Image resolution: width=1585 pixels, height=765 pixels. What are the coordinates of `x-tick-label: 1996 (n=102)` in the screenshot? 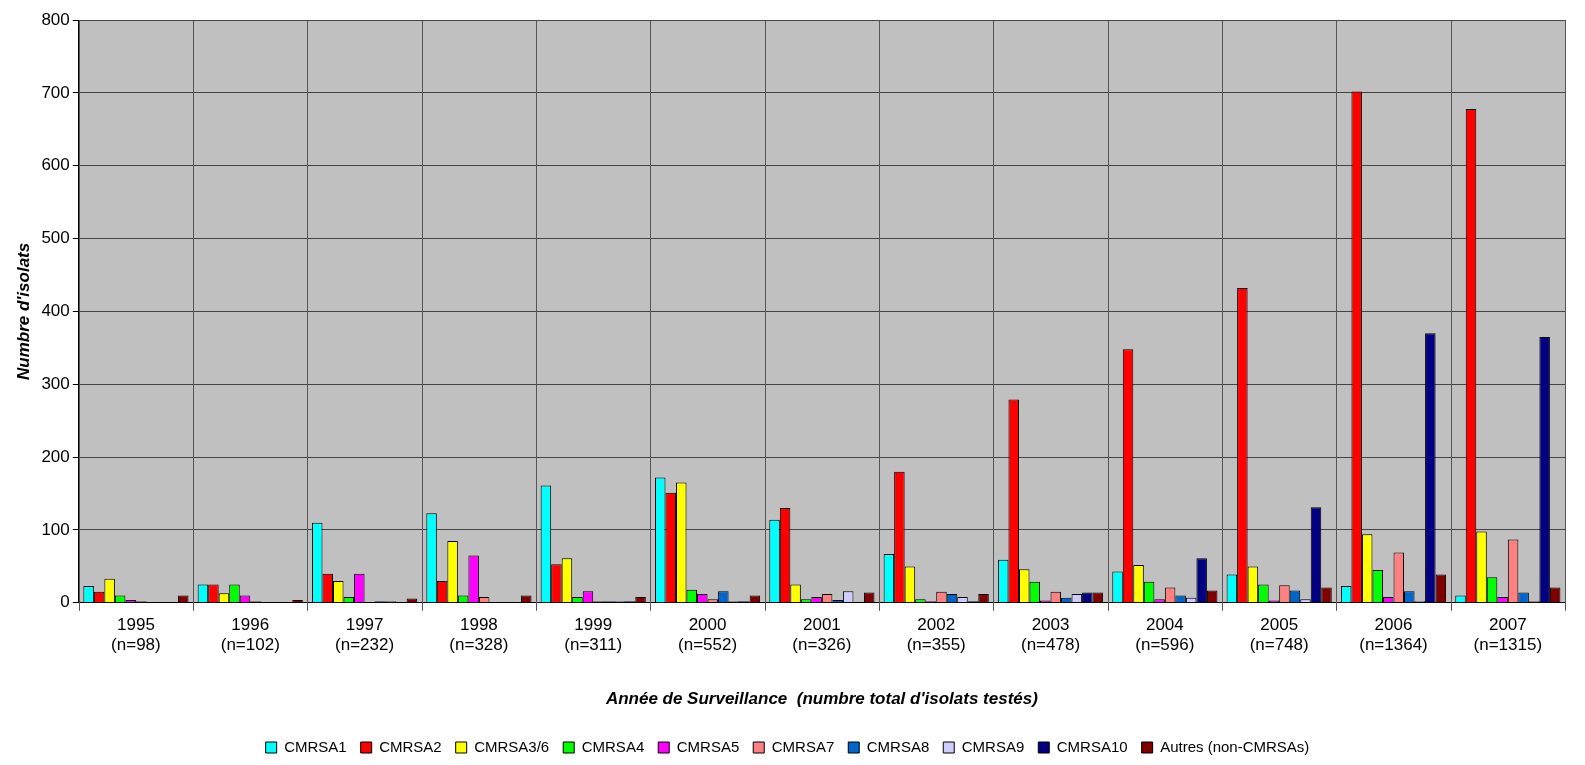 It's located at (250, 634).